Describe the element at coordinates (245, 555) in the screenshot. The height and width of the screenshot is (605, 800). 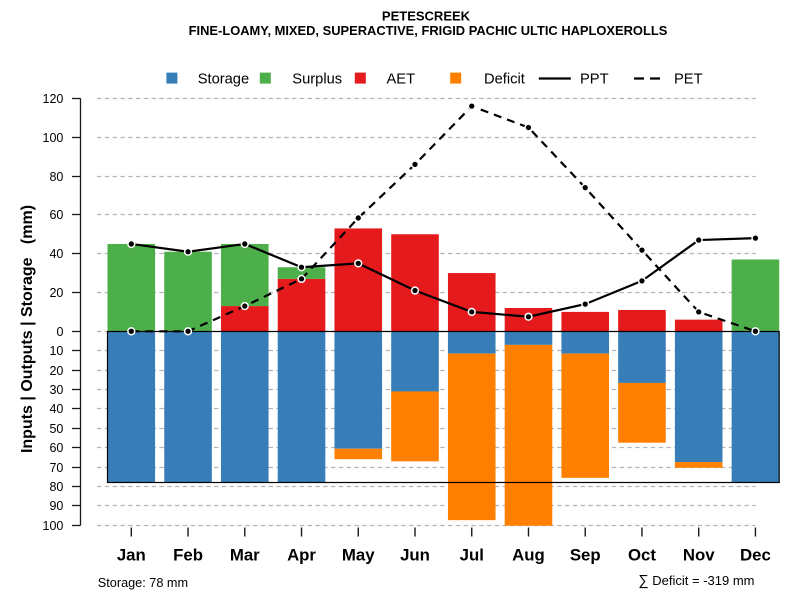
I see `svg-text: Mar` at that location.